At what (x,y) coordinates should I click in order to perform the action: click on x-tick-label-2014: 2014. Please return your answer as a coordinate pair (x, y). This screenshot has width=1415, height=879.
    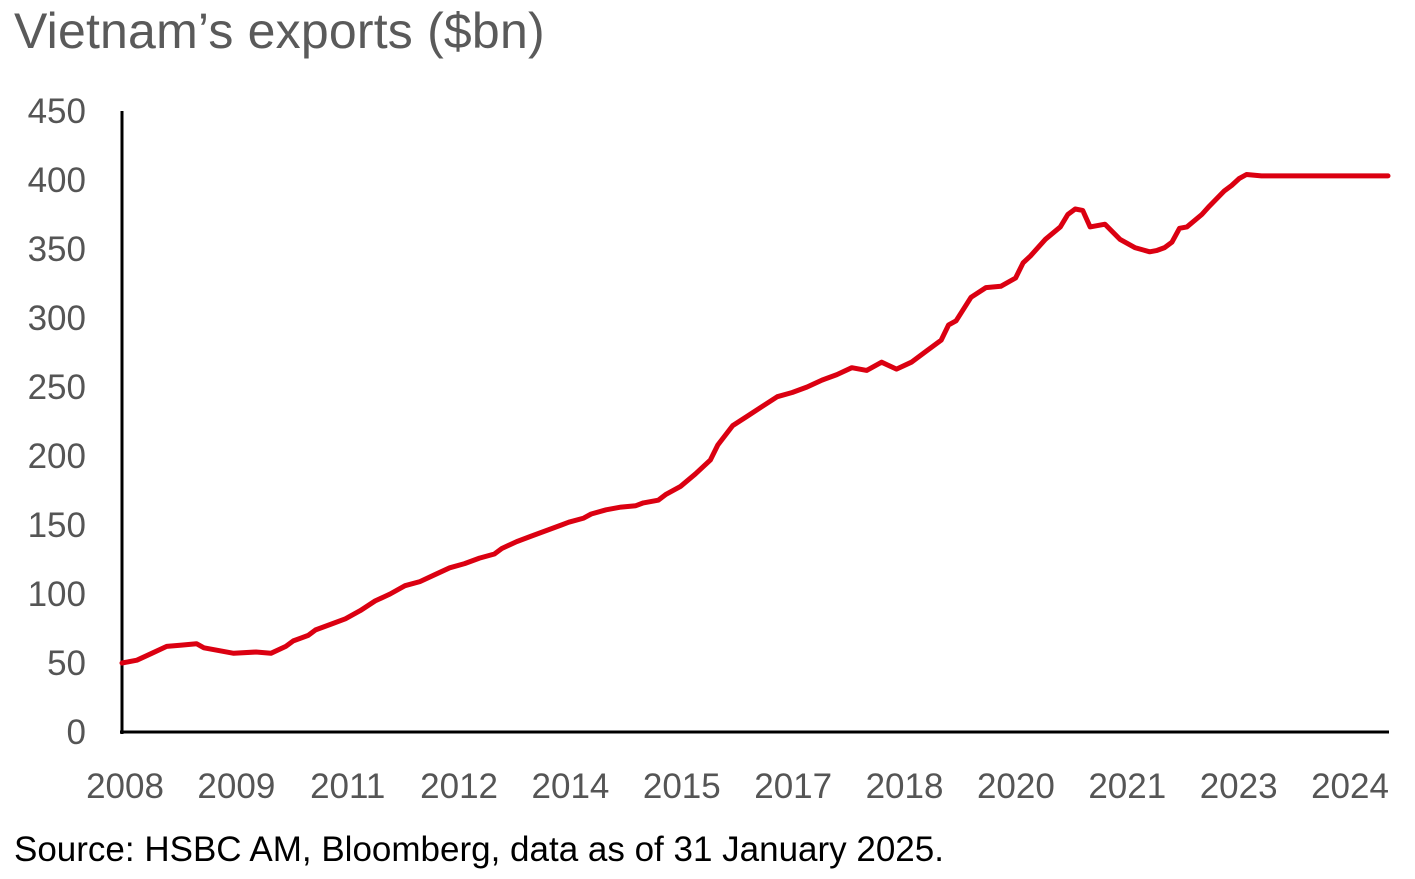
    Looking at the image, I should click on (571, 786).